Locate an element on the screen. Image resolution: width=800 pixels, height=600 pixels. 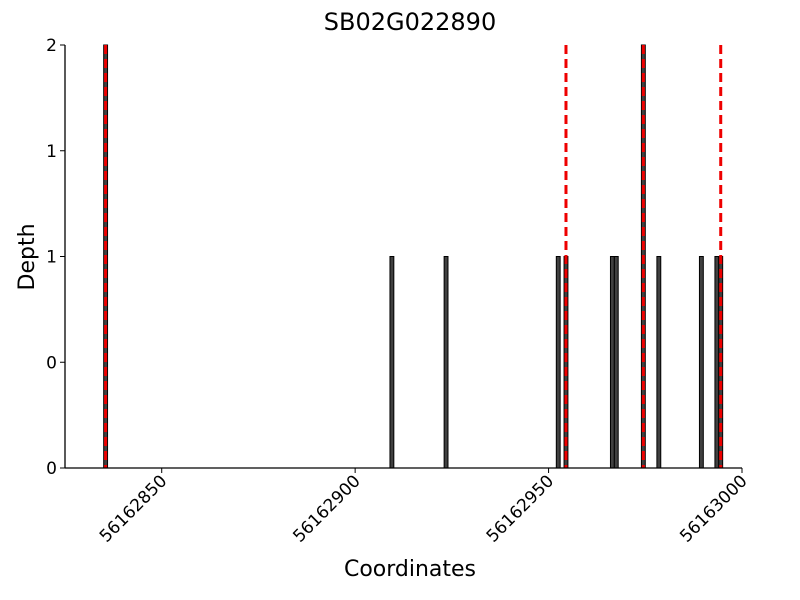
x-axis-label: Coordinates is located at coordinates (410, 569).